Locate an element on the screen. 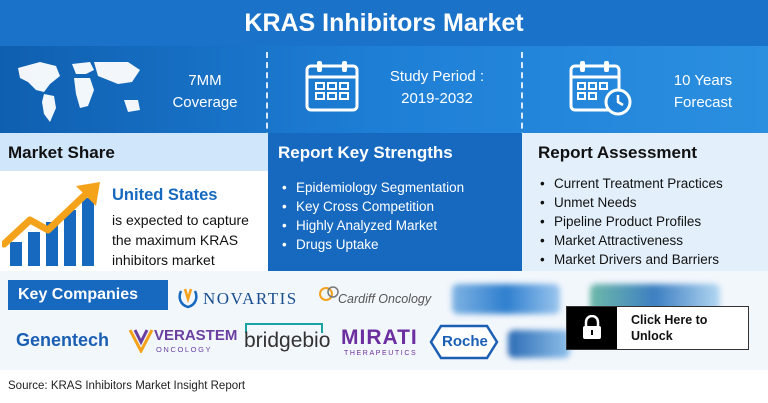 Image resolution: width=768 pixels, height=403 pixels. verastem-logo-icon is located at coordinates (141, 341).